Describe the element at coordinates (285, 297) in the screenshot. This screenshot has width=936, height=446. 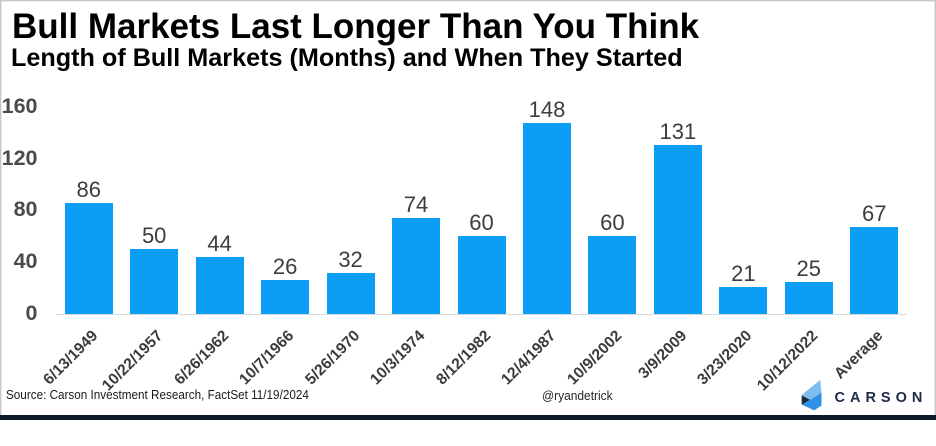
I see `bar-10/7/1966` at that location.